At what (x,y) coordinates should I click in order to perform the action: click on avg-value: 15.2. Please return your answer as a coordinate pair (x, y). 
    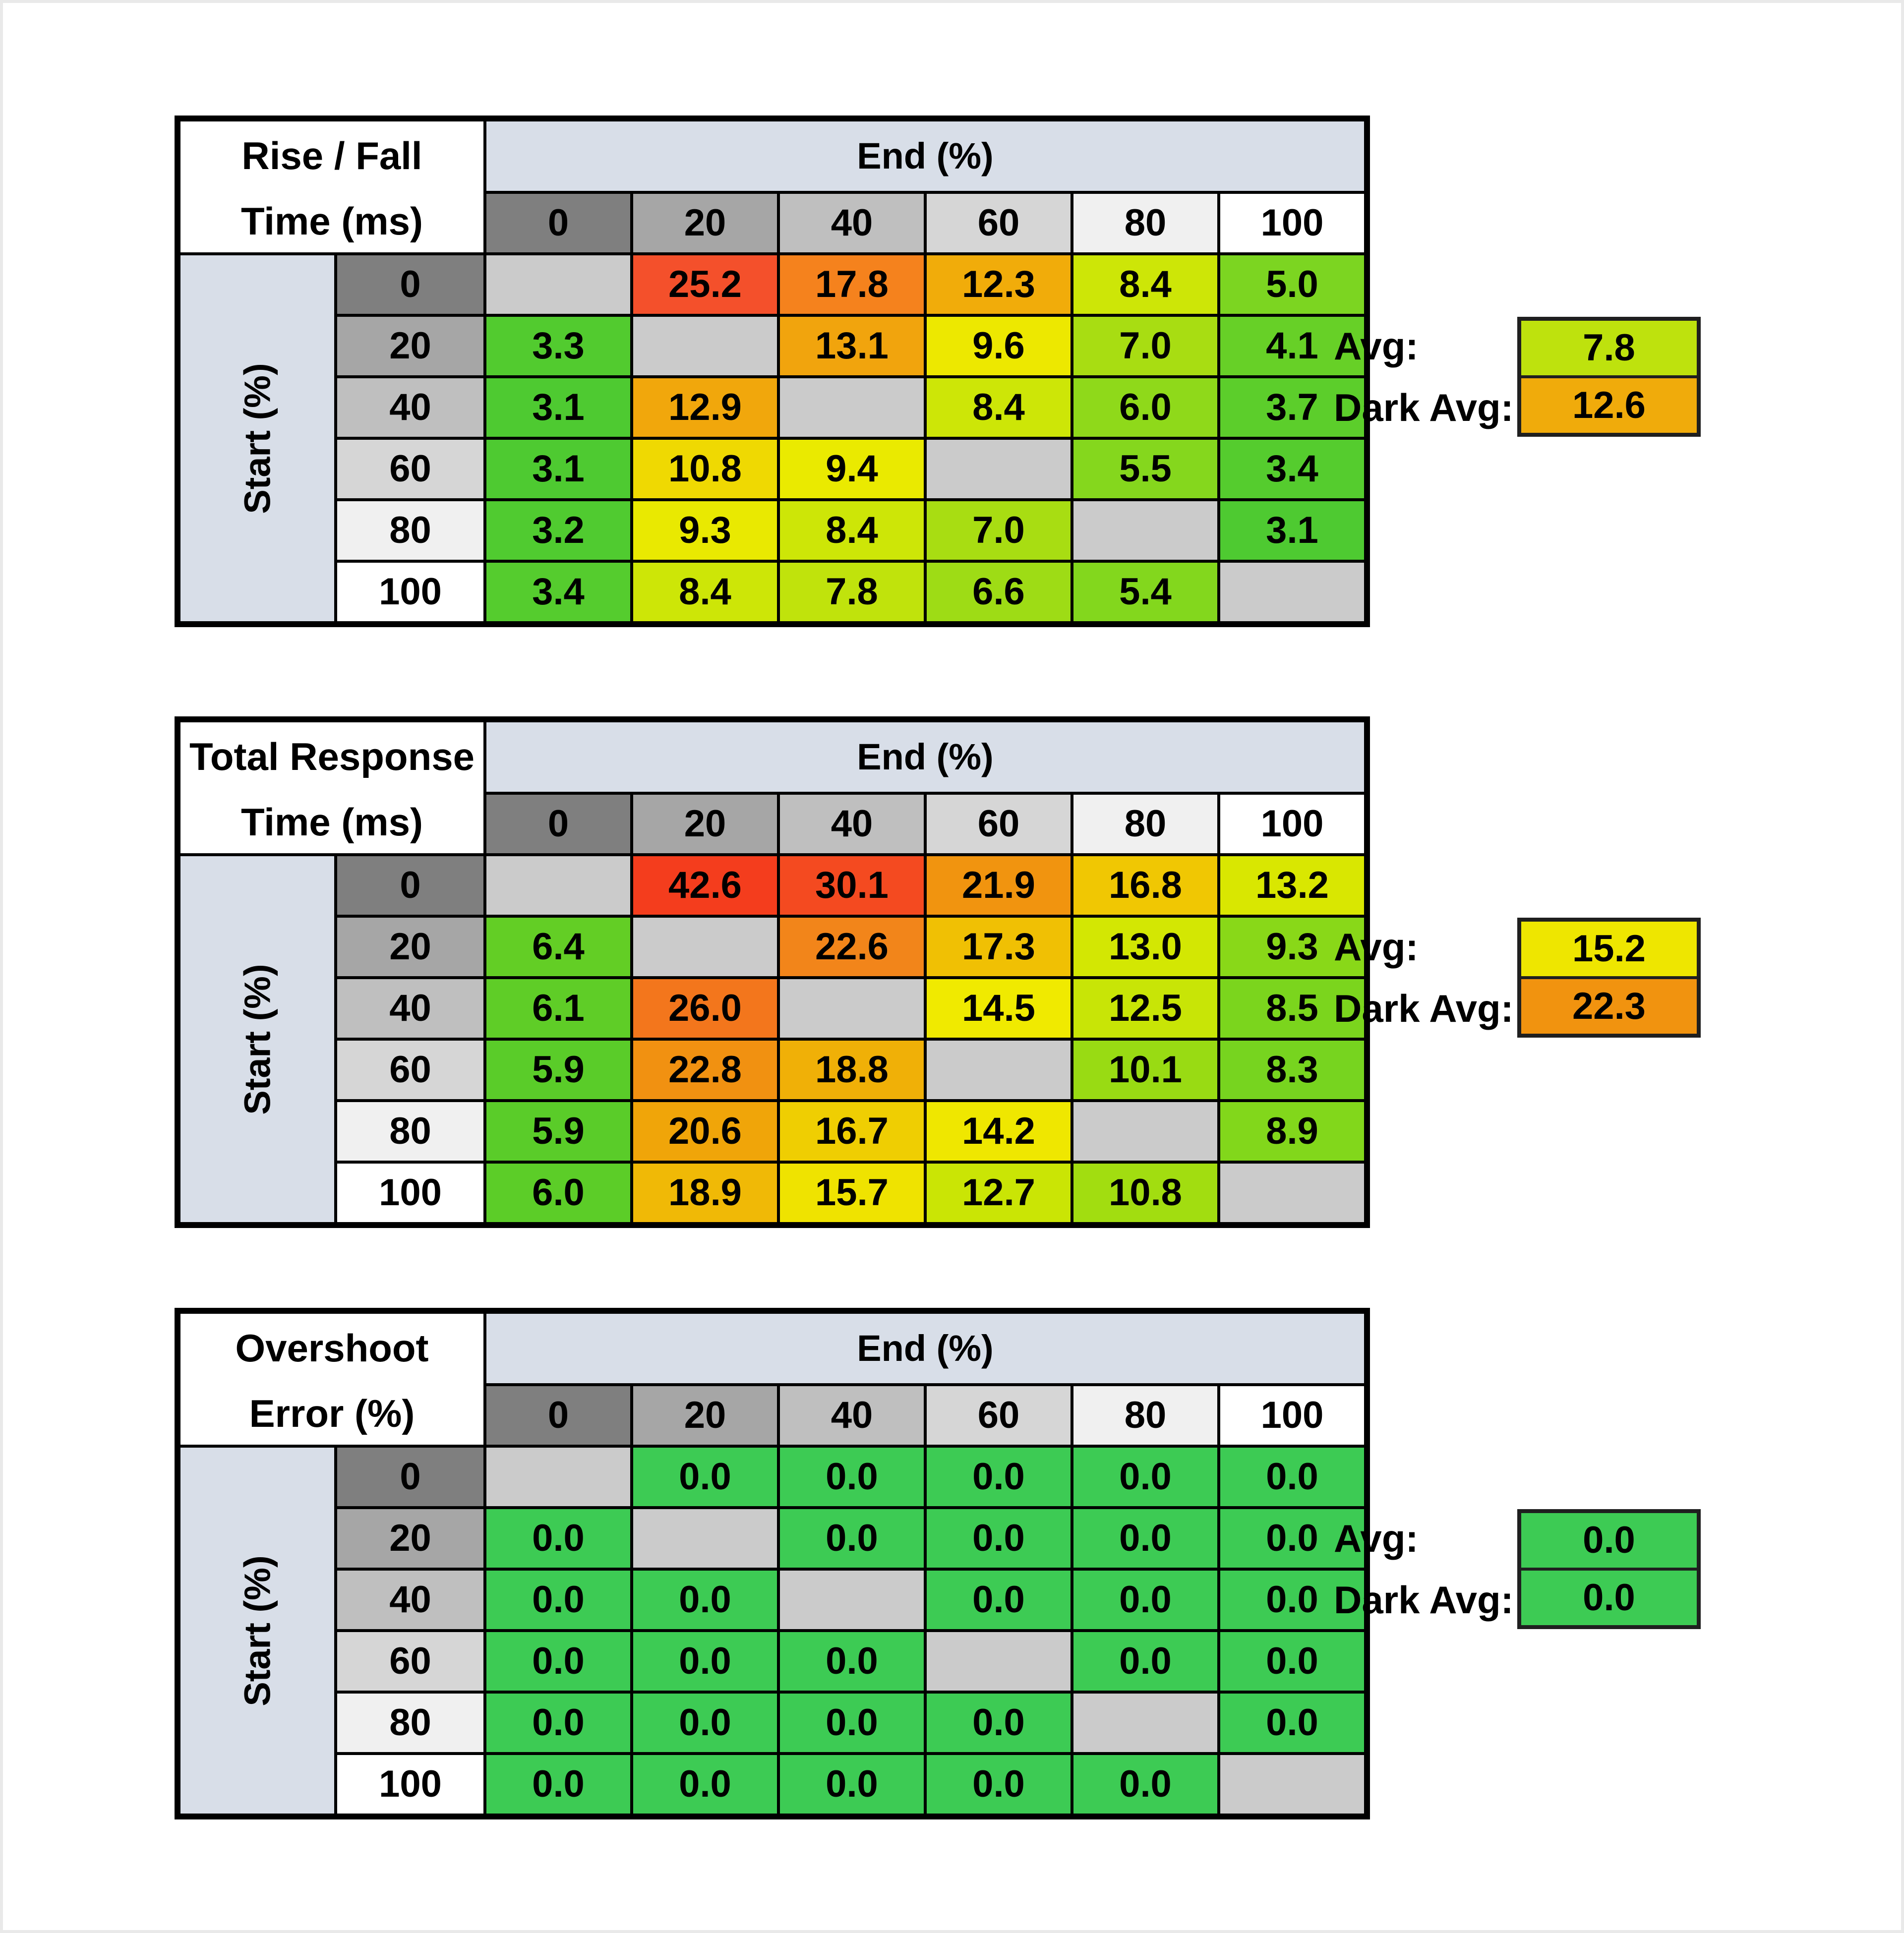
    Looking at the image, I should click on (1609, 949).